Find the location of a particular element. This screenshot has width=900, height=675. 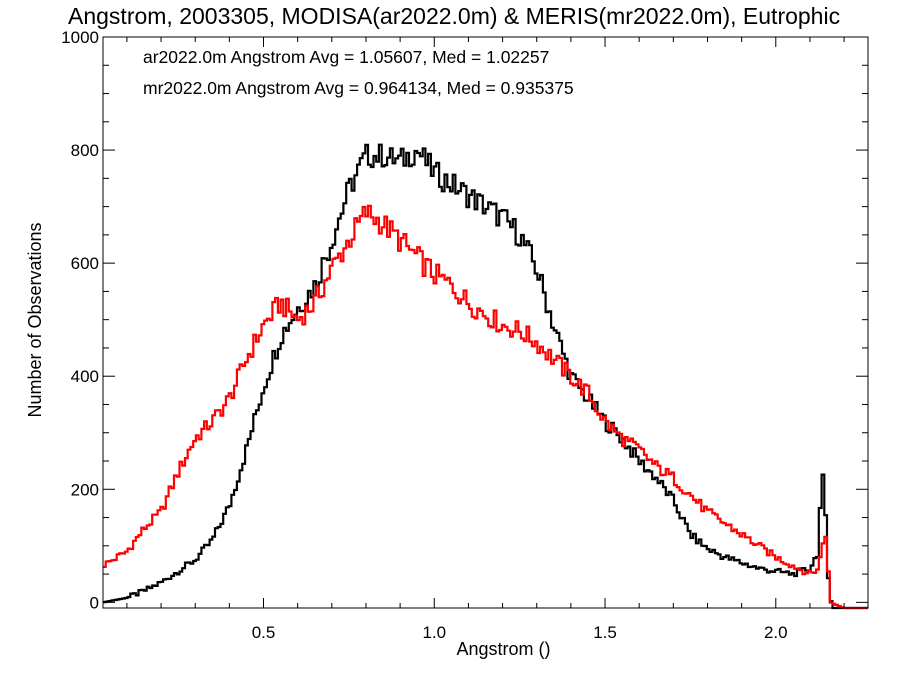

y-tick-label: 0 is located at coordinates (94, 602).